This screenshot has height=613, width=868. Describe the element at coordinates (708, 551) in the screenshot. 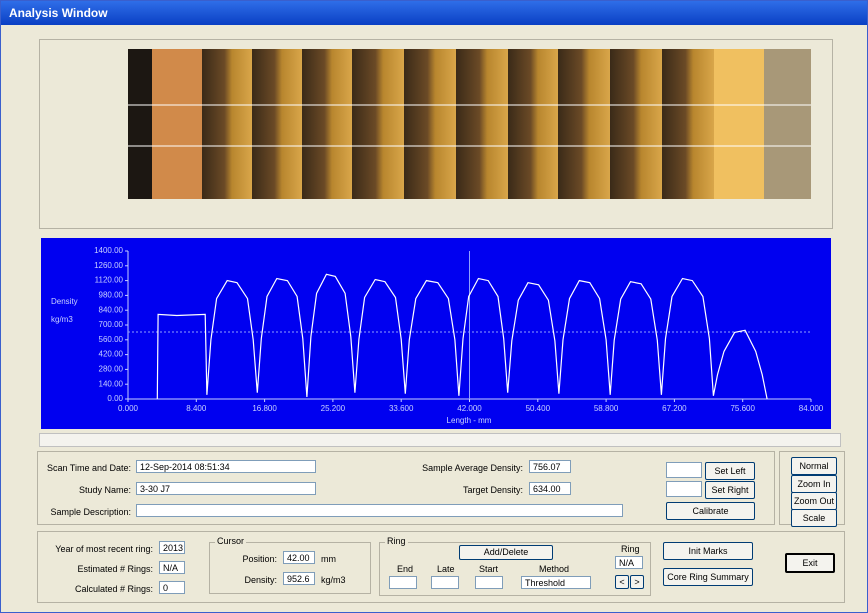

I see `init-marks-button: Init Marks` at that location.